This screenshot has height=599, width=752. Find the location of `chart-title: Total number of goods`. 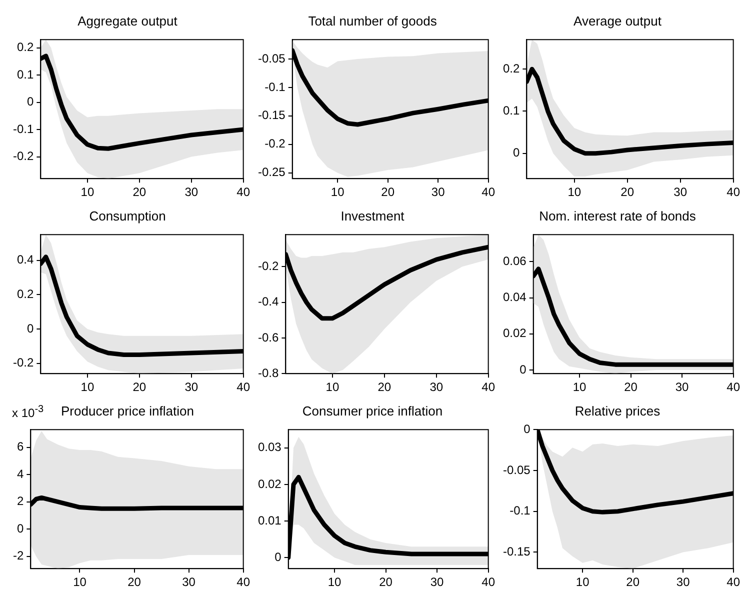

chart-title: Total number of goods is located at coordinates (373, 20).